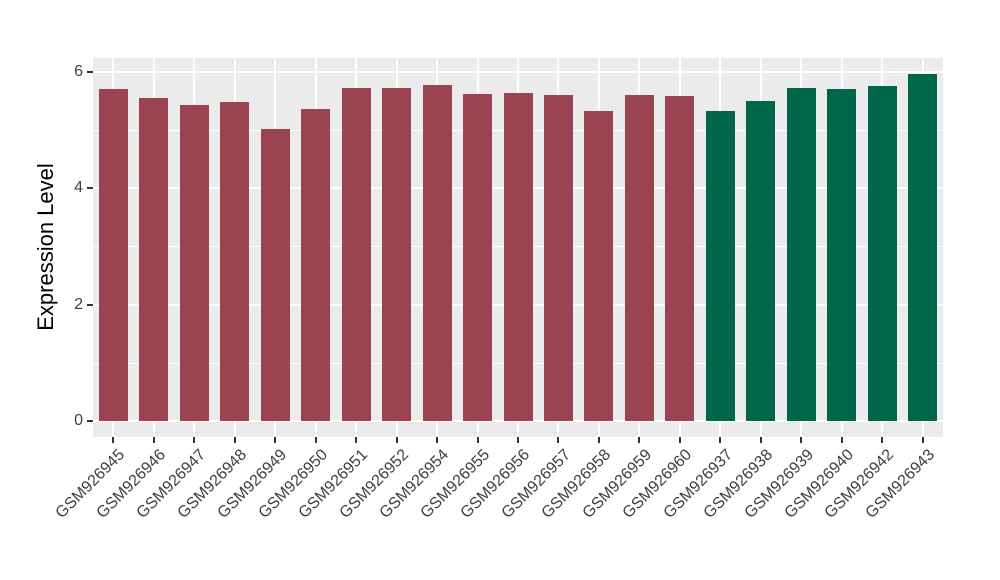  What do you see at coordinates (78, 188) in the screenshot?
I see `y-tick-label: 4` at bounding box center [78, 188].